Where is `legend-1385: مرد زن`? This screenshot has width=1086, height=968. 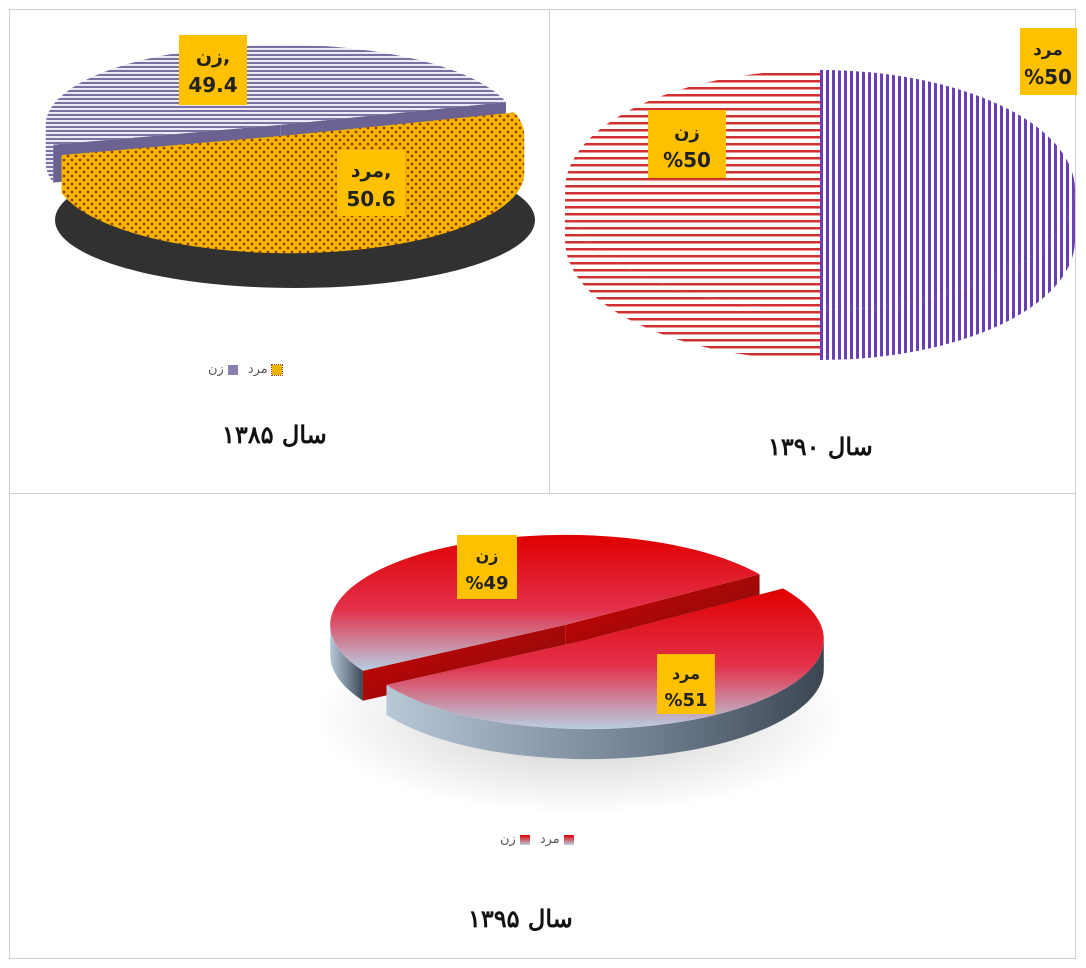
legend-1385: مرد زن is located at coordinates (245, 369).